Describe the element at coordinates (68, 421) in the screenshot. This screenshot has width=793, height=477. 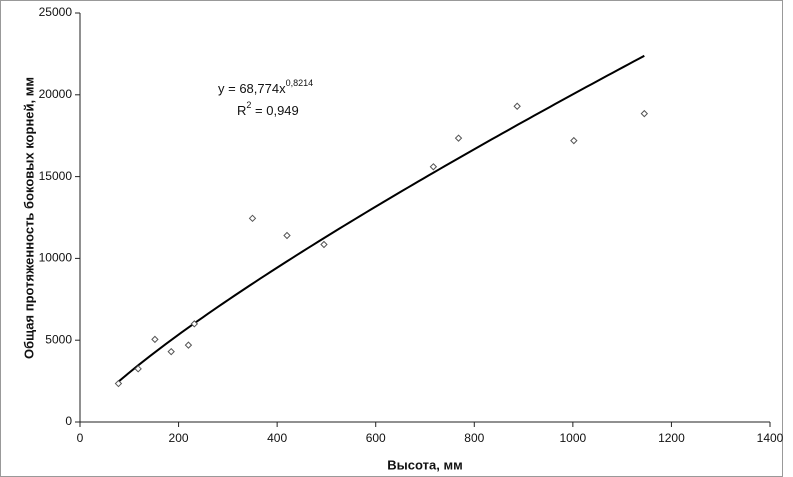
I see `y-tick-label: 0` at that location.